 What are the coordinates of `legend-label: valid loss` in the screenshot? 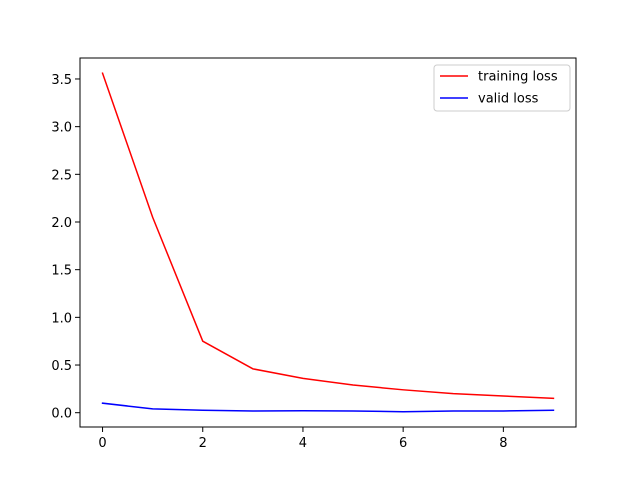 It's located at (508, 99).